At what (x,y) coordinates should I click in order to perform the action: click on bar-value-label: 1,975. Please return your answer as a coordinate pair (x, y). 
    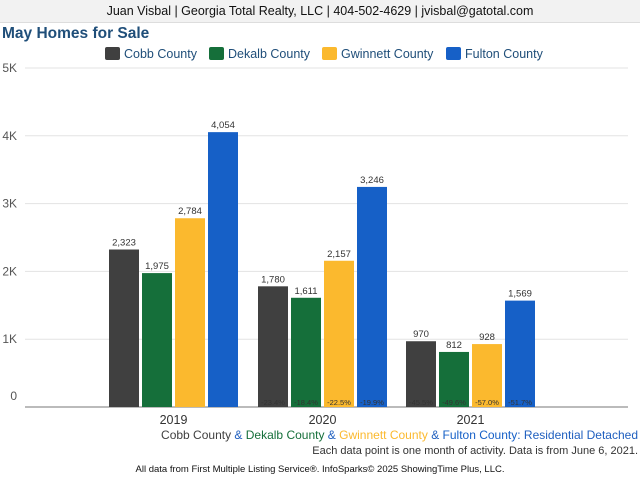
    Looking at the image, I should click on (157, 266).